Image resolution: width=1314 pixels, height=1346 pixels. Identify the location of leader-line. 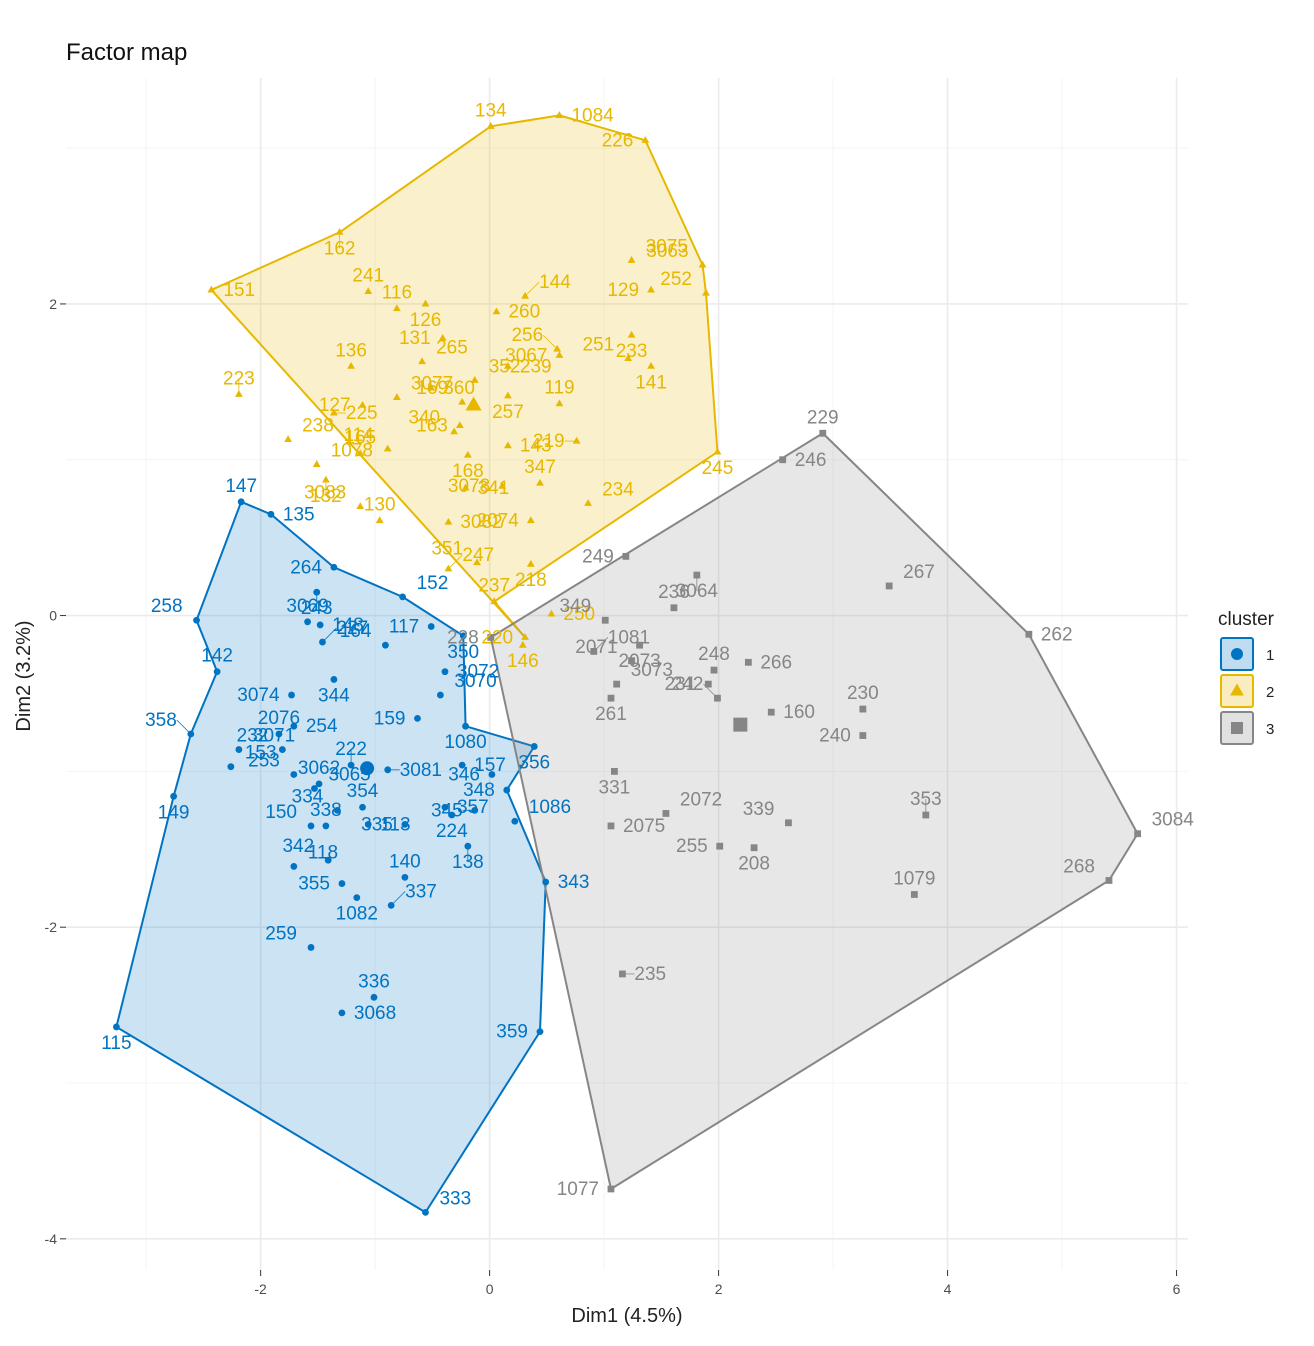
(455, 562).